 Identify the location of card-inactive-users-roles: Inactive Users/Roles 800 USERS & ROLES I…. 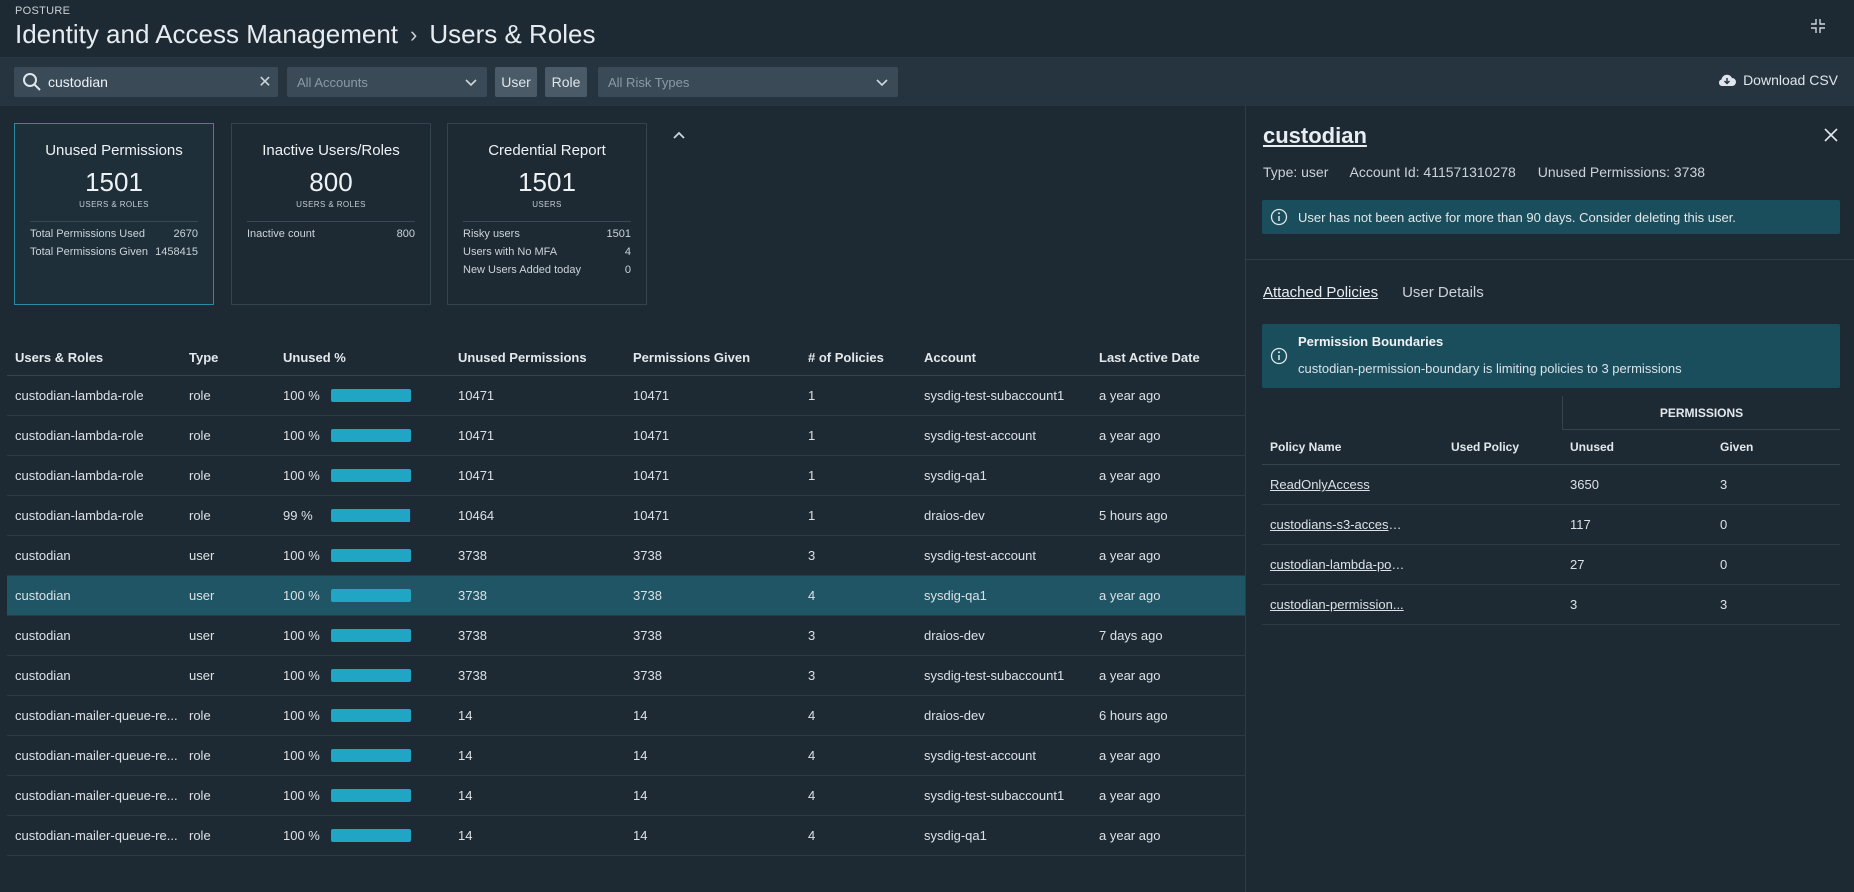
(331, 214).